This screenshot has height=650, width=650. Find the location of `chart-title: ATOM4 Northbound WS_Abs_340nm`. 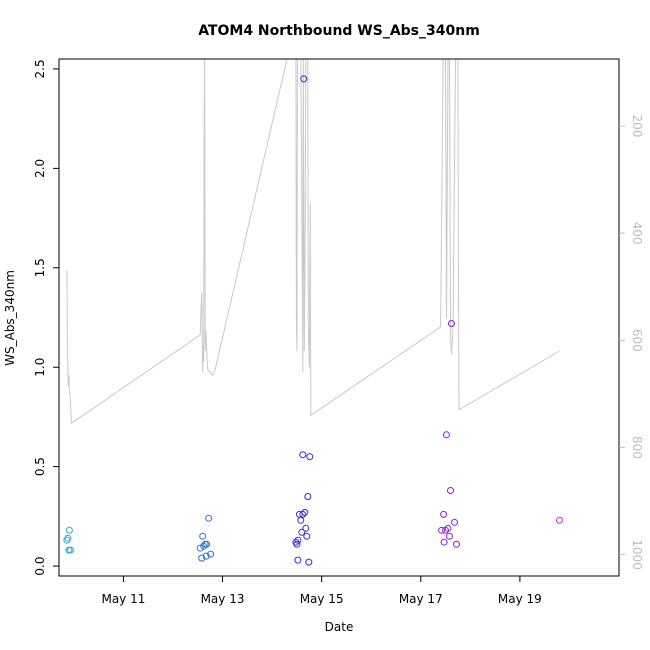

chart-title: ATOM4 Northbound WS_Abs_340nm is located at coordinates (339, 31).